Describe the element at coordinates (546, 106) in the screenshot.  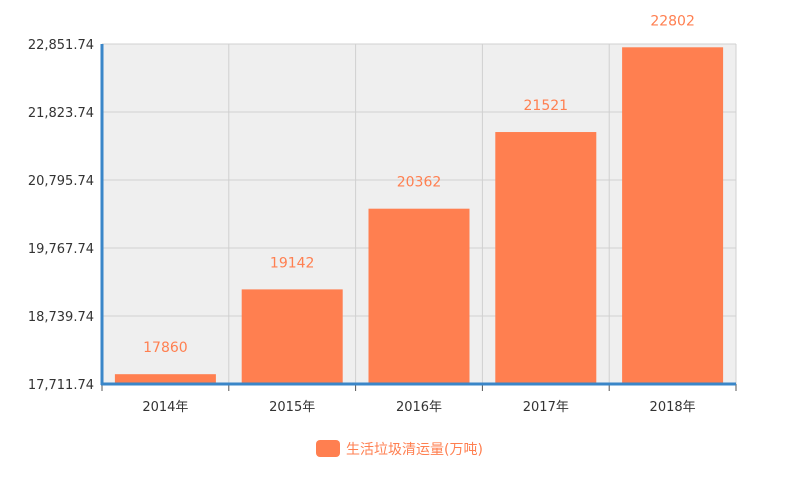
I see `data-label: 21521` at that location.